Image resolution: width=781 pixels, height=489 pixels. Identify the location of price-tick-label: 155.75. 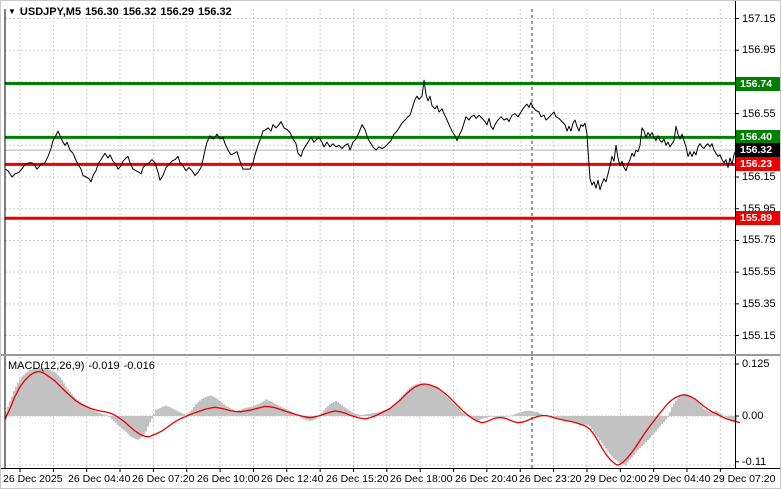
(759, 240).